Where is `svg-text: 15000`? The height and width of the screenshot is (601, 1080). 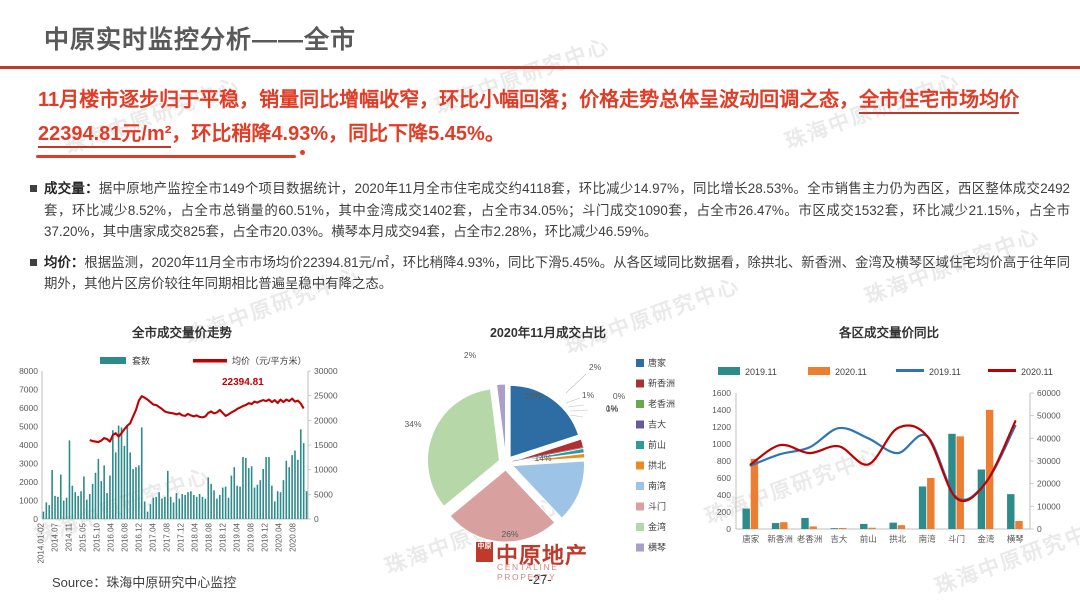 svg-text: 15000 is located at coordinates (326, 445).